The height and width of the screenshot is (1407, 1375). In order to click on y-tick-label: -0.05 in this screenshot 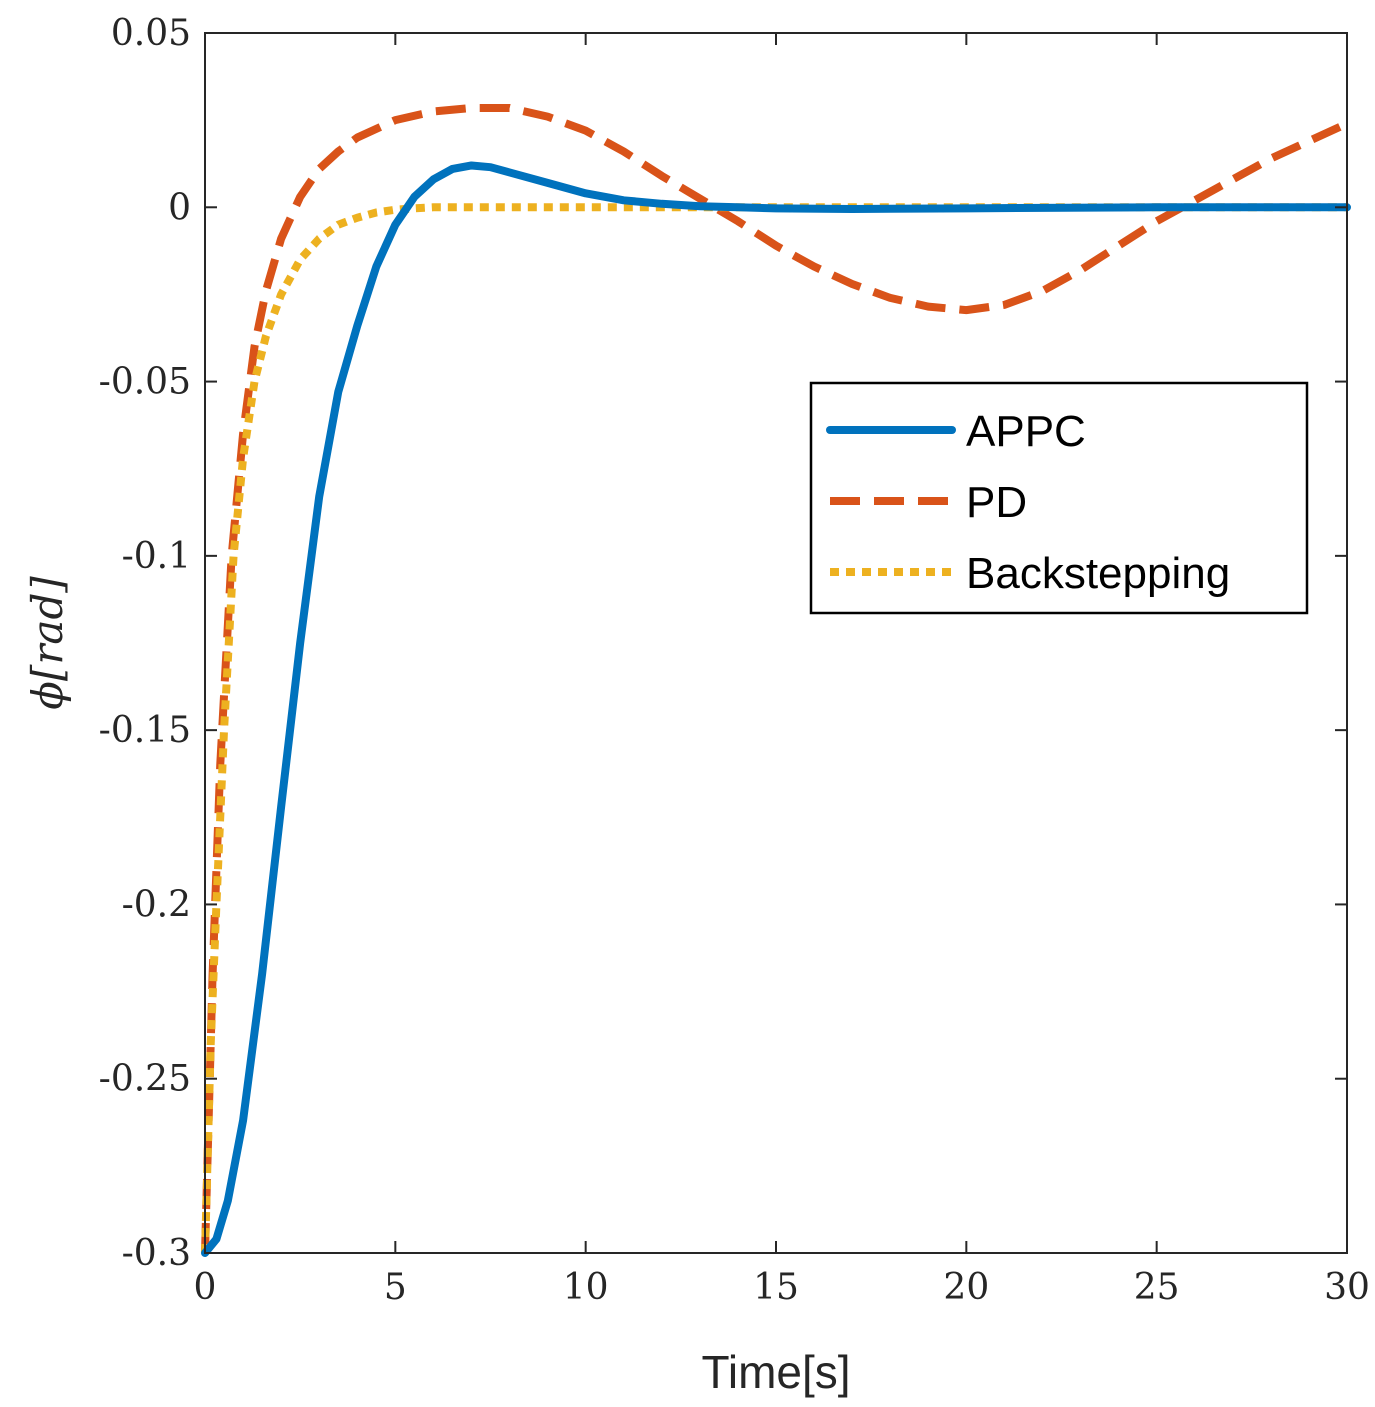, I will do `click(145, 382)`.